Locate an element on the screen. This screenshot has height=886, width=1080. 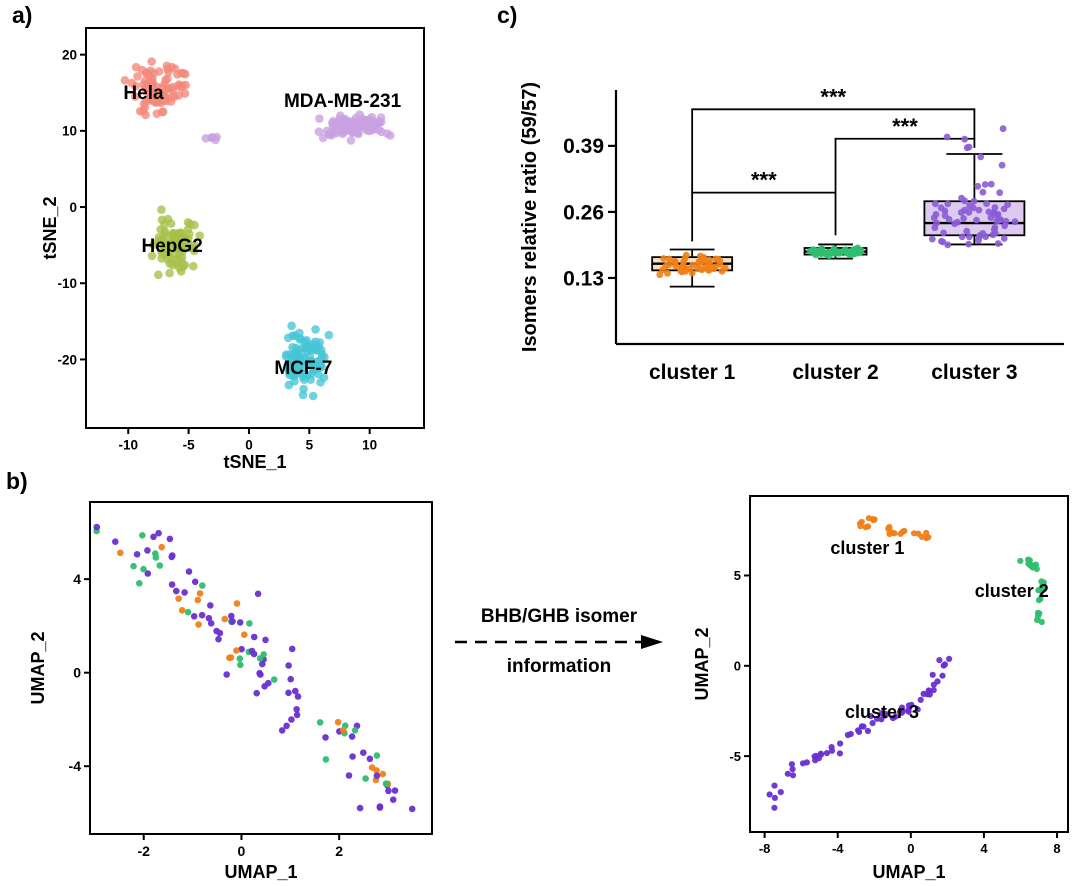
annotation-line1: BHB/GHB isomer is located at coordinates (559, 616).